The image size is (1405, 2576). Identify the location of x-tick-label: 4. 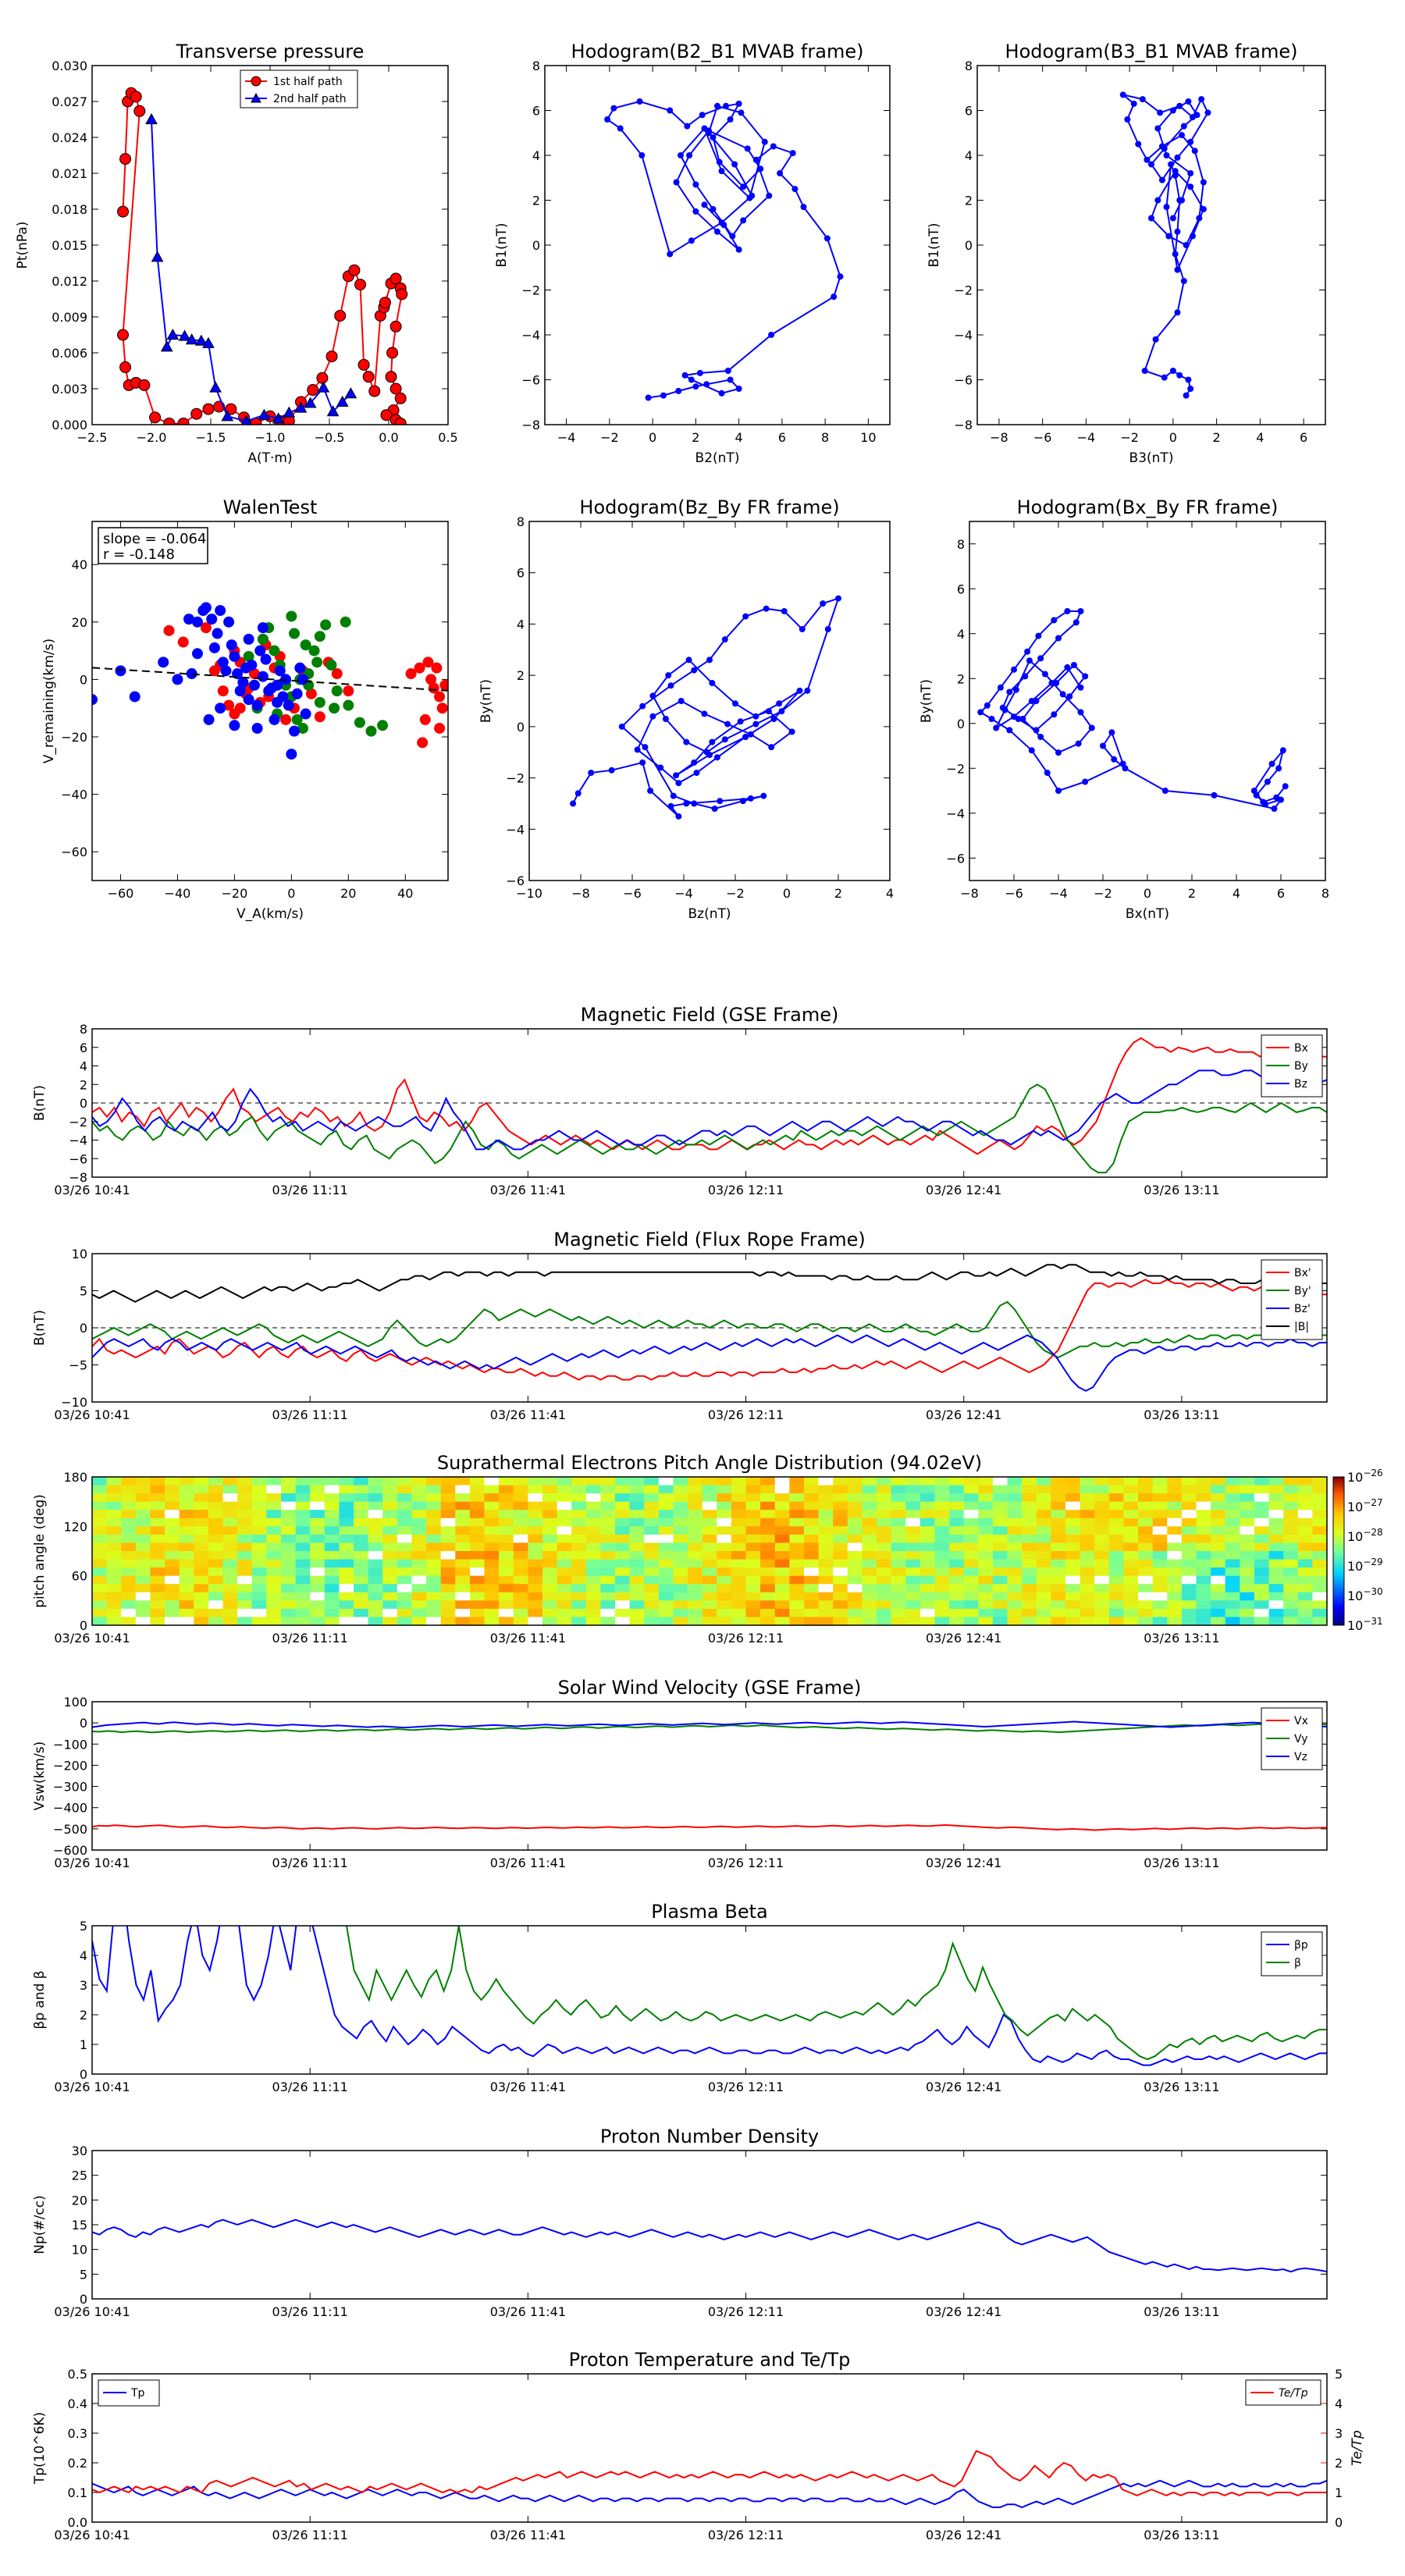
(739, 437).